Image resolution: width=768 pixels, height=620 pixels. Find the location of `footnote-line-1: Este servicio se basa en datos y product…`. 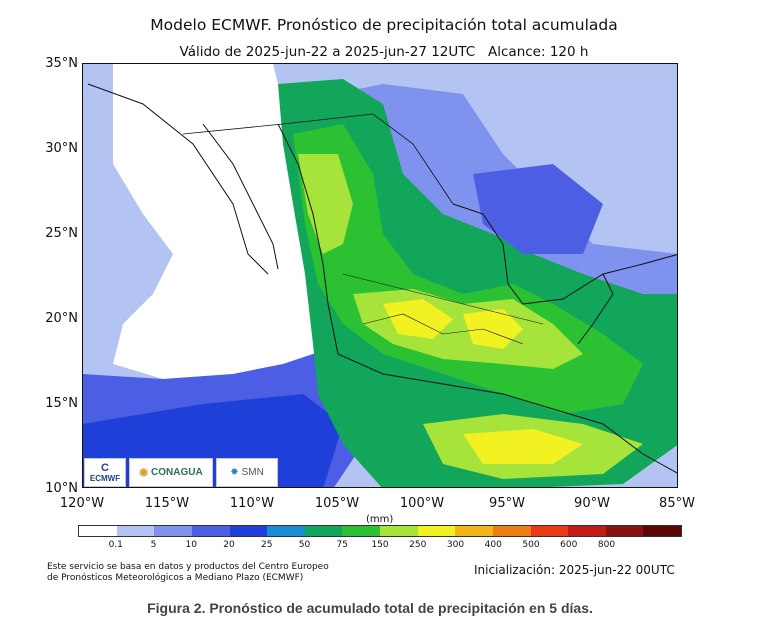

footnote-line-1: Este servicio se basa en datos y product… is located at coordinates (188, 567).